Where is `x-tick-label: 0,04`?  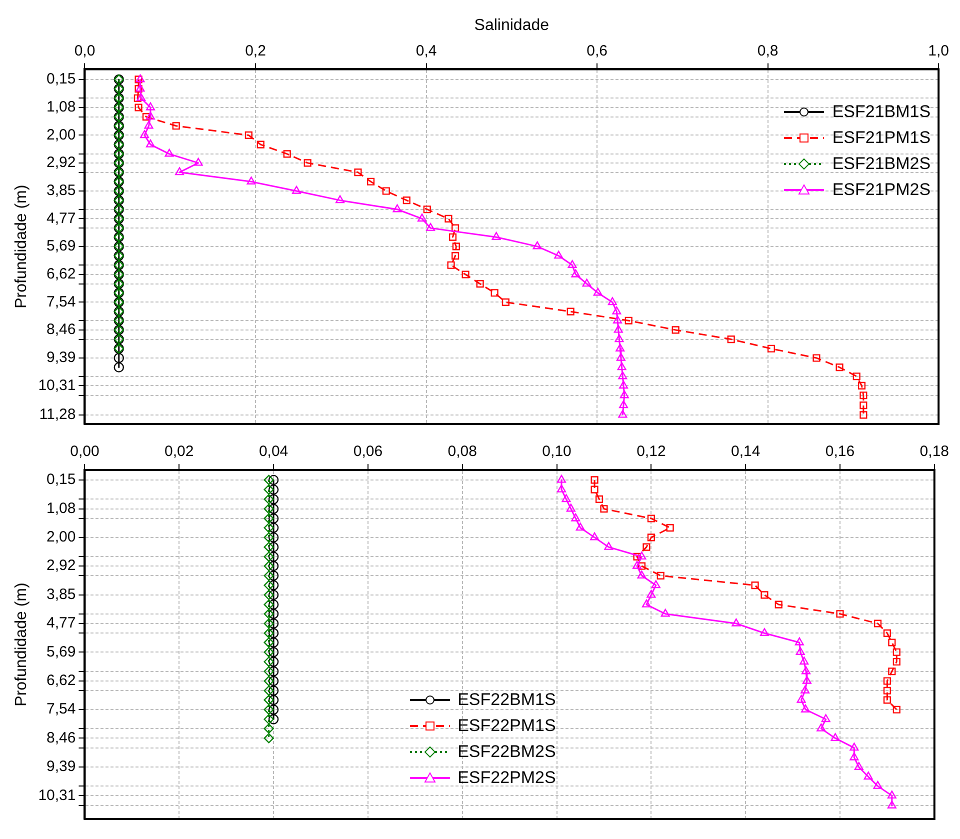 x-tick-label: 0,04 is located at coordinates (273, 451).